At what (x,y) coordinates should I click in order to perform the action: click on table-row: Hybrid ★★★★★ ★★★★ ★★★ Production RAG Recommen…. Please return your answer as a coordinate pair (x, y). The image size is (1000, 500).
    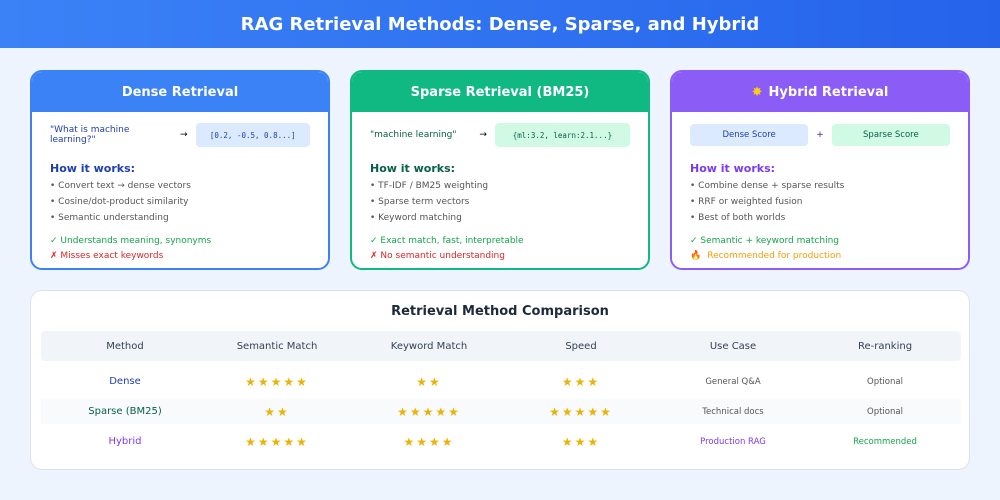
    Looking at the image, I should click on (501, 441).